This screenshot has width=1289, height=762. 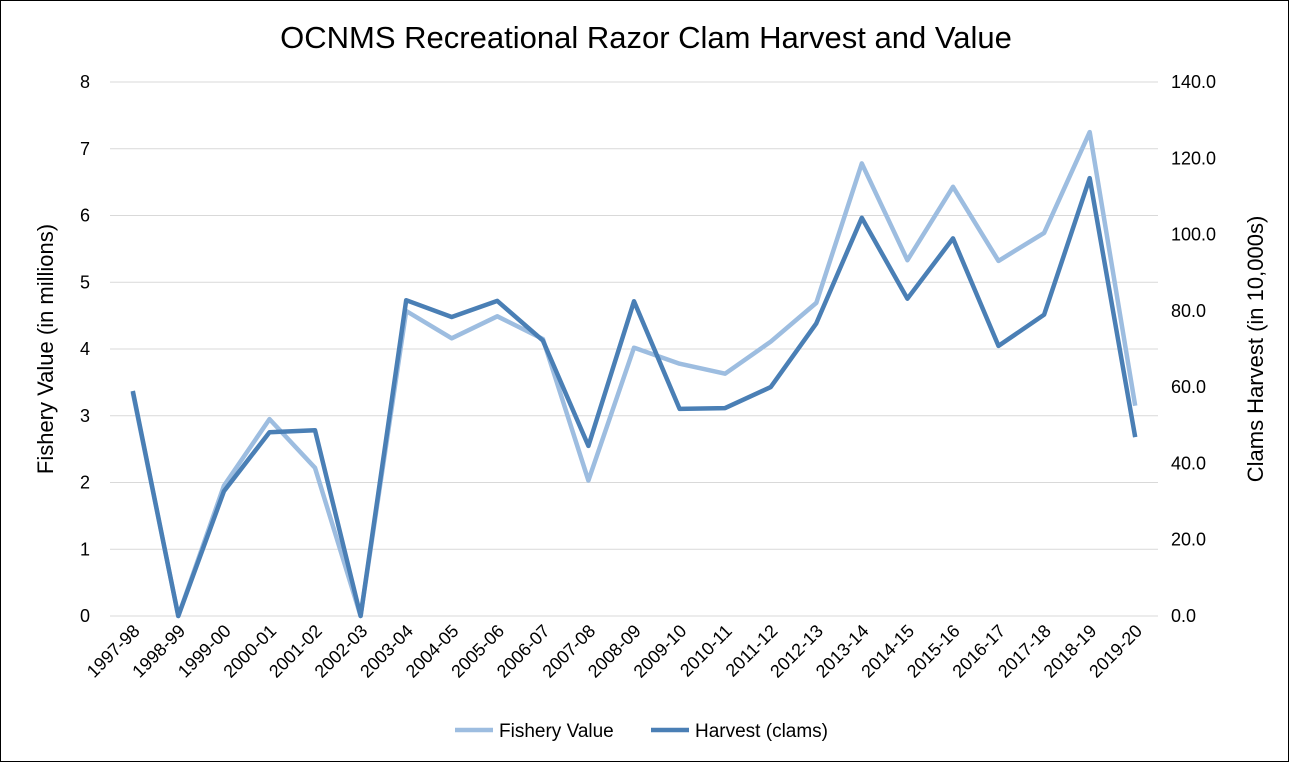 I want to click on right-tick-label: 20.0, so click(x=1188, y=540).